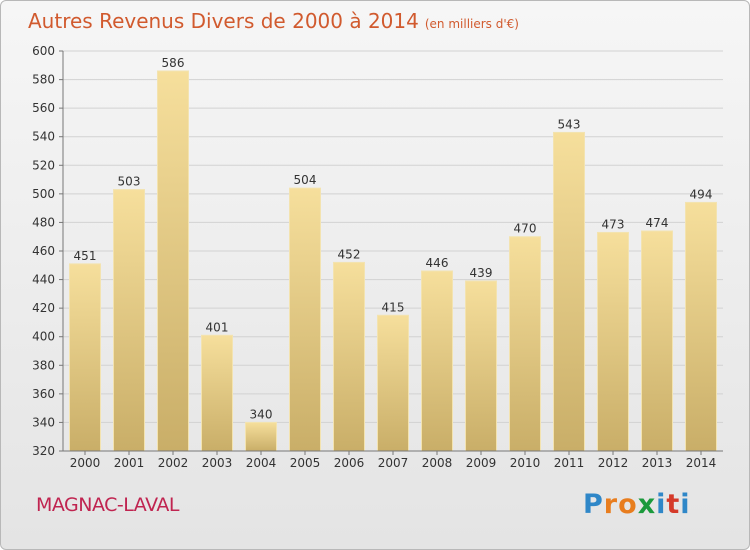 This screenshot has width=750, height=550. What do you see at coordinates (569, 463) in the screenshot?
I see `x-tick-label: 2011` at bounding box center [569, 463].